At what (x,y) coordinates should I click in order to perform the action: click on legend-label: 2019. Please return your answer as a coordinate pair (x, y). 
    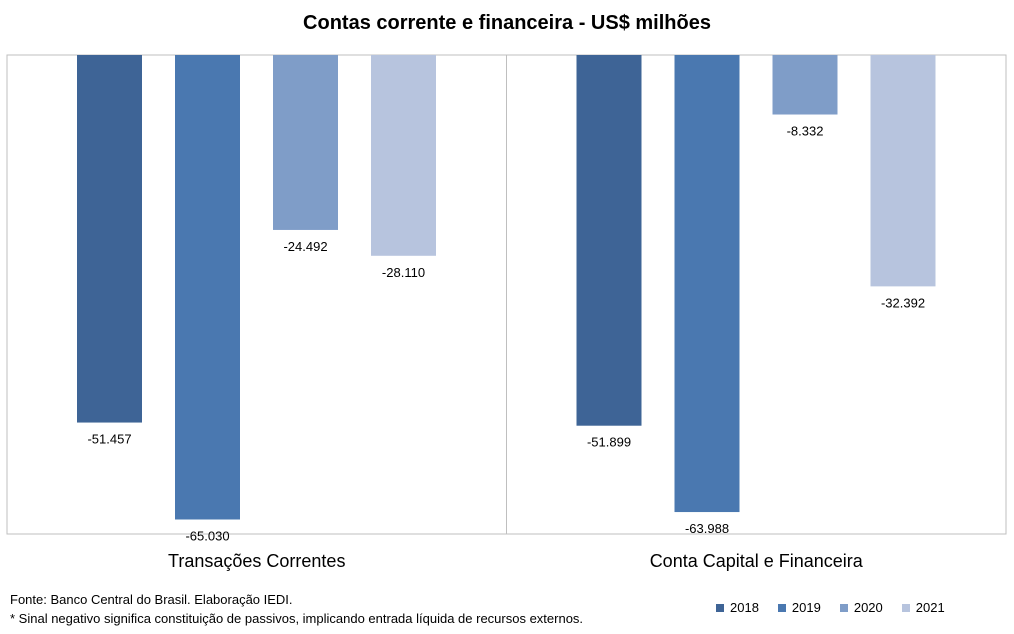
    Looking at the image, I should click on (806, 607).